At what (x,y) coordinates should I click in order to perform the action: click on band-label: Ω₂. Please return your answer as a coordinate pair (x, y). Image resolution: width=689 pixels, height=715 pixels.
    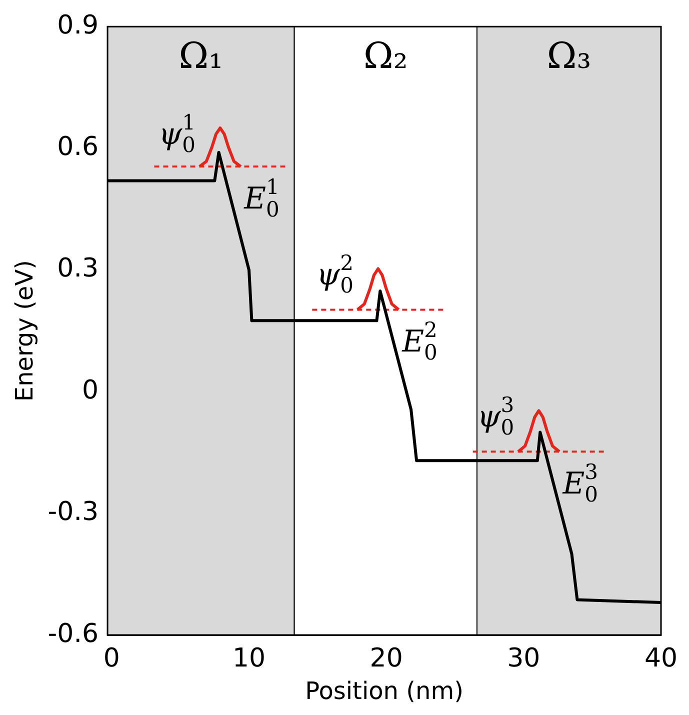
    Looking at the image, I should click on (386, 56).